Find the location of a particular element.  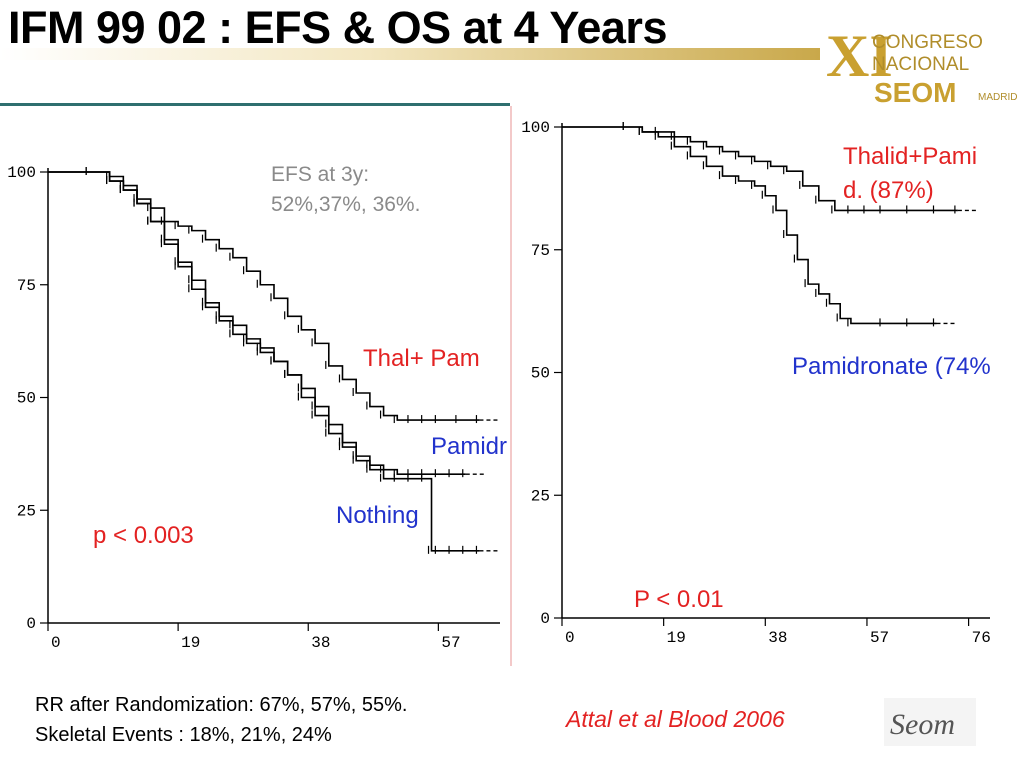

logo-roman-numeral: XI is located at coordinates (859, 56).